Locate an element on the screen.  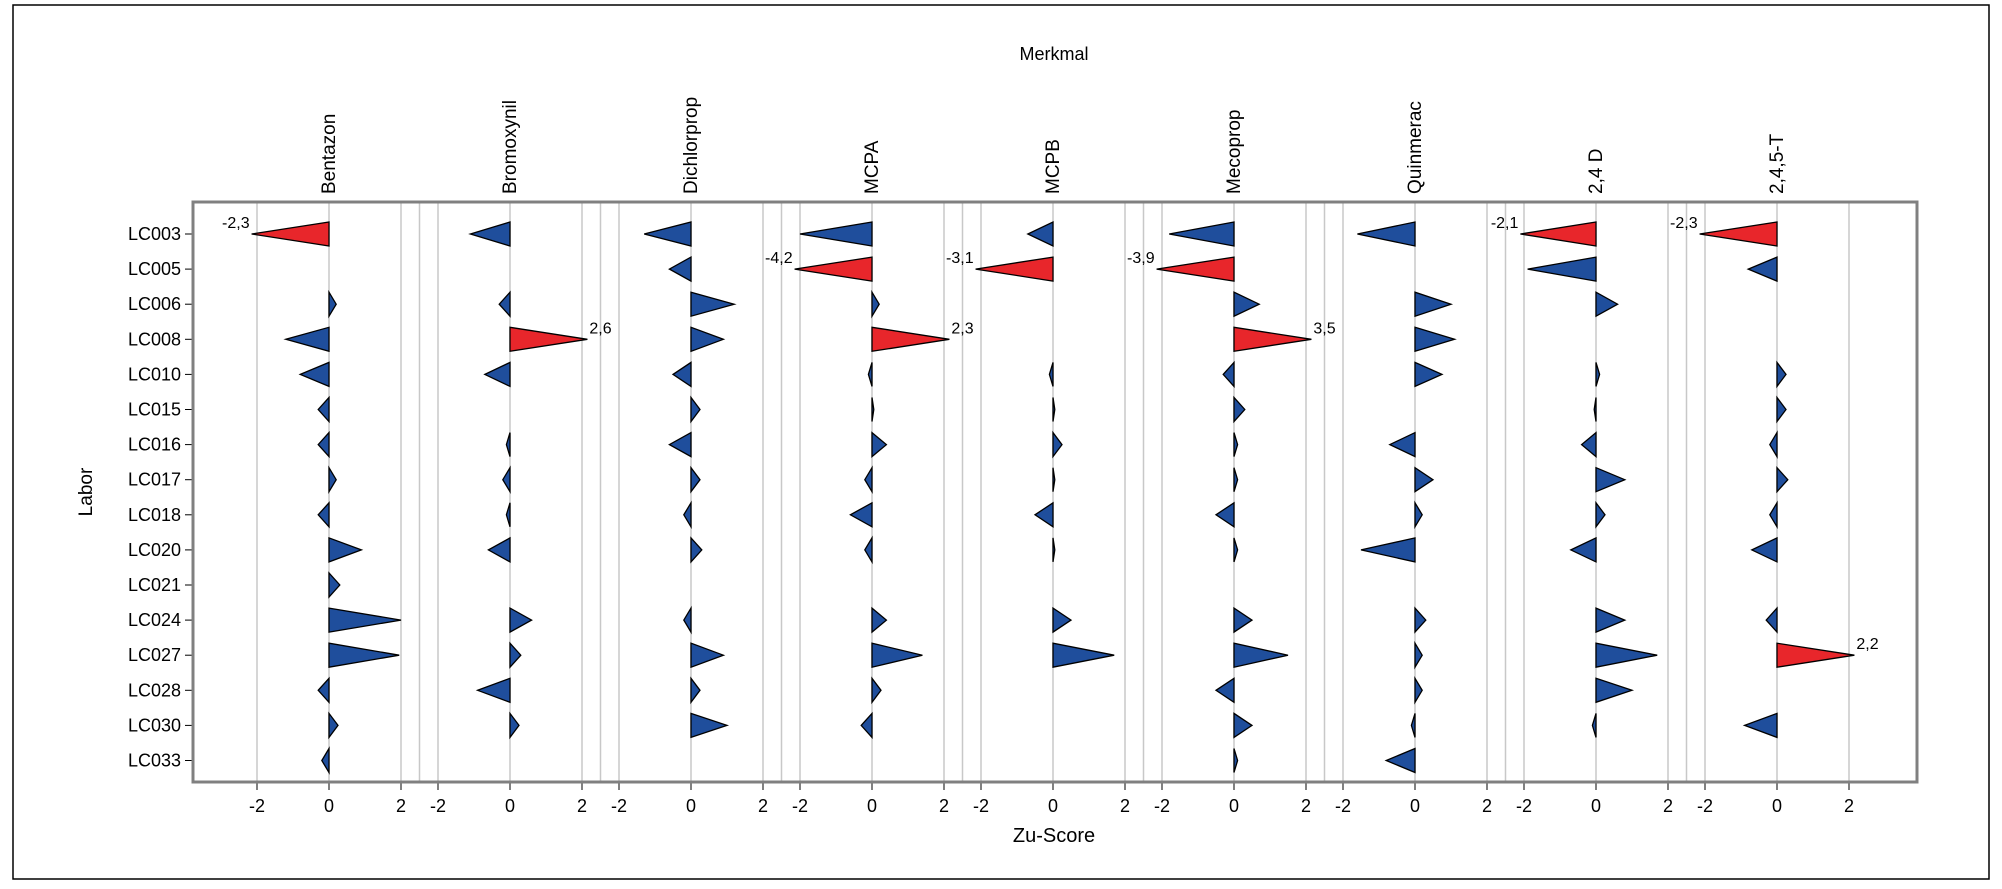
panel-header-5: Mecoprop is located at coordinates (1234, 152).